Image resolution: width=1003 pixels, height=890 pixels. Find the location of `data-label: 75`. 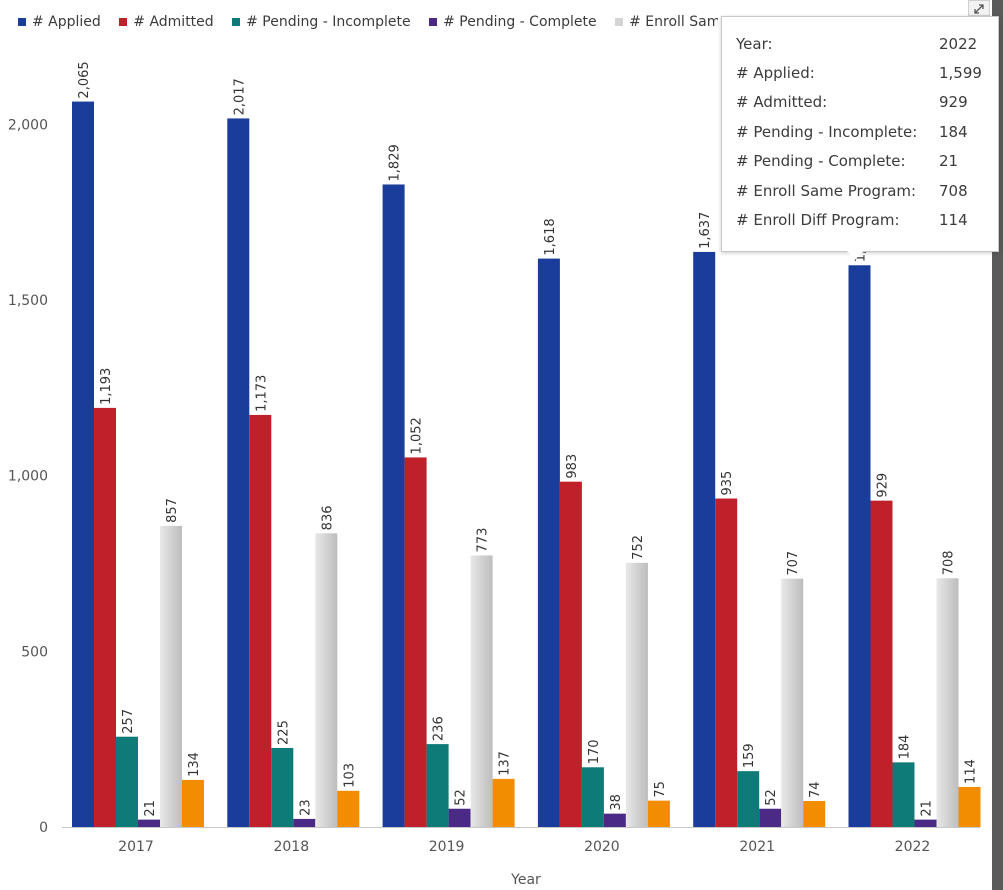

data-label: 75 is located at coordinates (660, 789).